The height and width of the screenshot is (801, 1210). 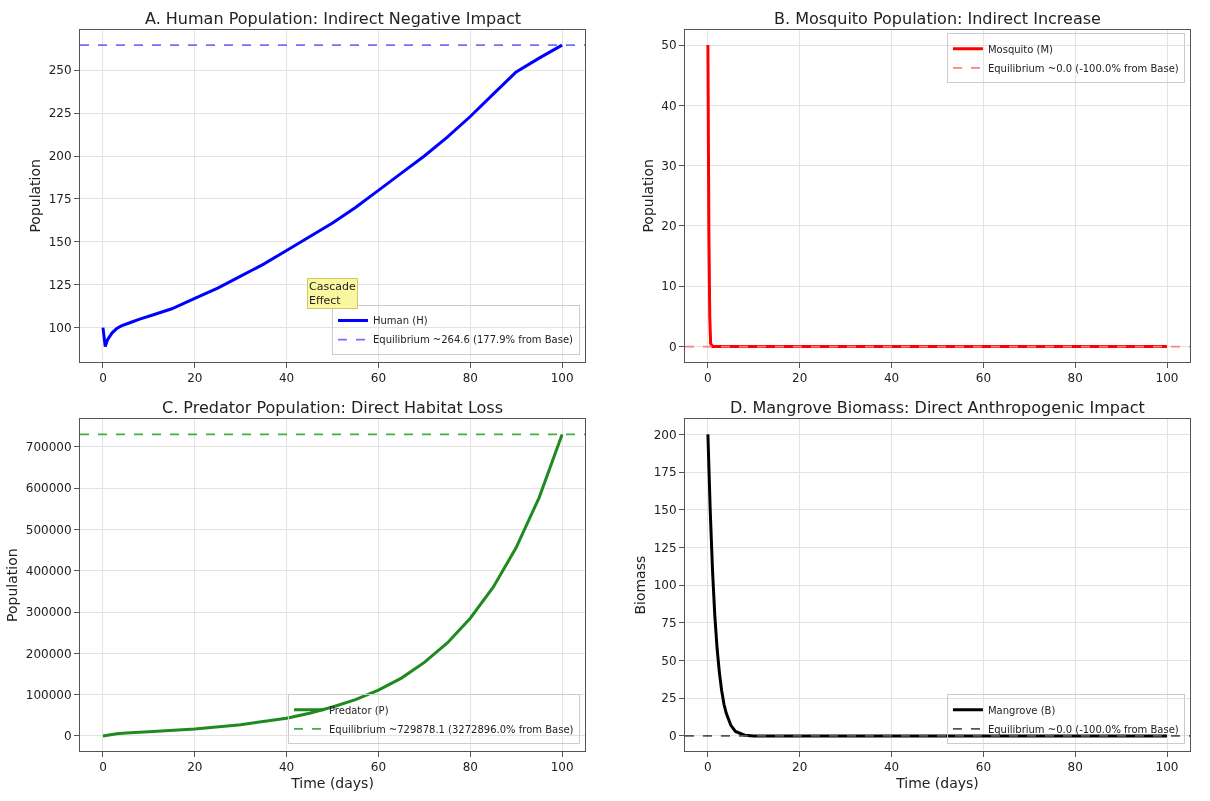 What do you see at coordinates (48, 529) in the screenshot?
I see `y-tick-label: 500000` at bounding box center [48, 529].